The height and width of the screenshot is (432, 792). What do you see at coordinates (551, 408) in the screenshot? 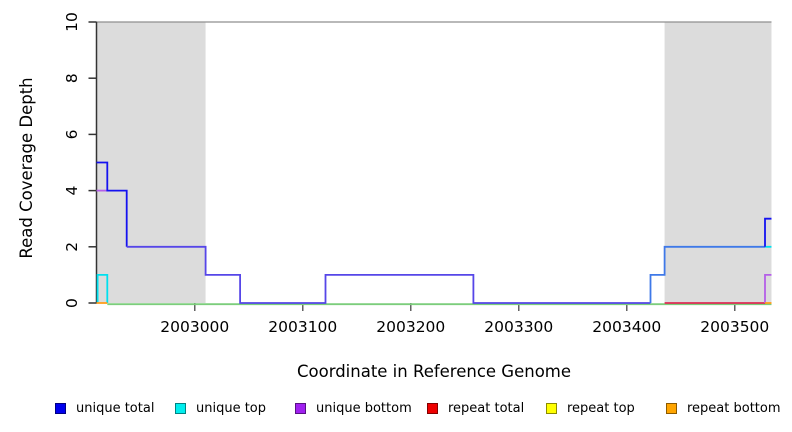
I see `repeat-top-swatch-icon` at bounding box center [551, 408].